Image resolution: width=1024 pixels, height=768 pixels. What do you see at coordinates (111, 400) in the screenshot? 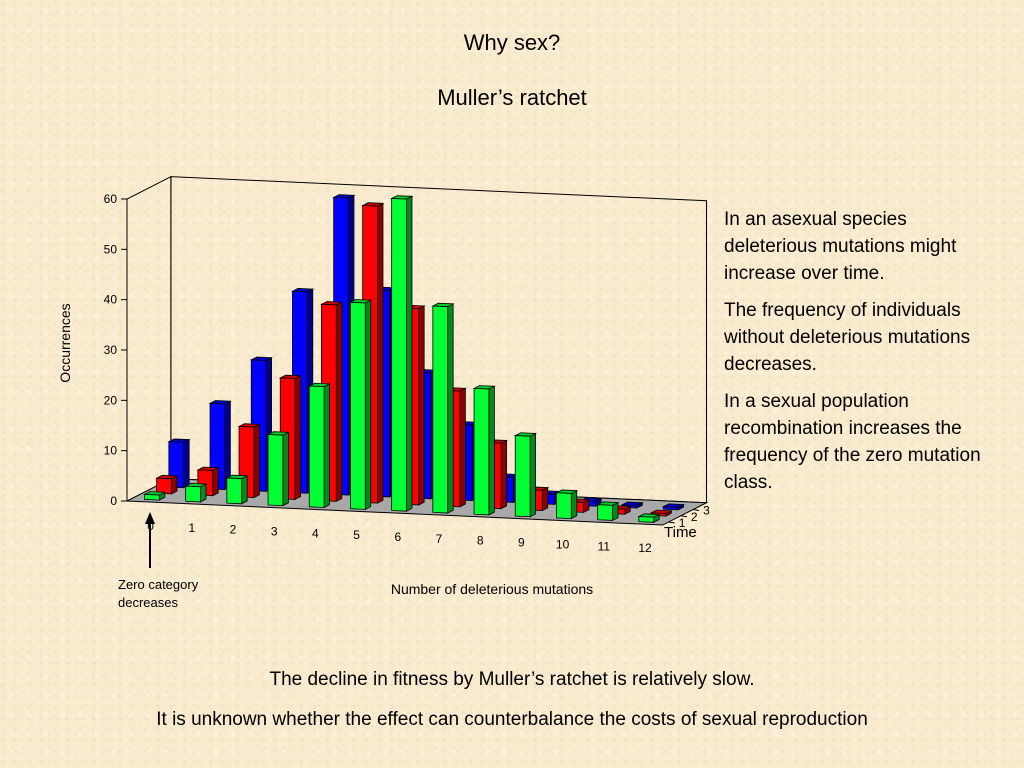
I see `y-tick-label: 20` at bounding box center [111, 400].